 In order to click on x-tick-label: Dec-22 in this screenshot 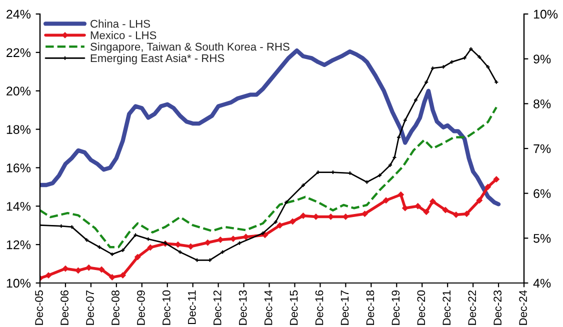, I will do `click(472, 307)`.